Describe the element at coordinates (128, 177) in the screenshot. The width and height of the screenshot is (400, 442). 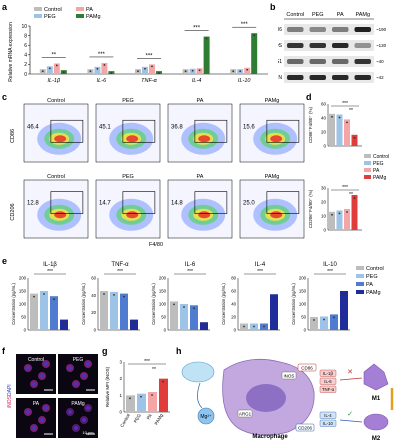
I see `plot-title: PEG` at that location.